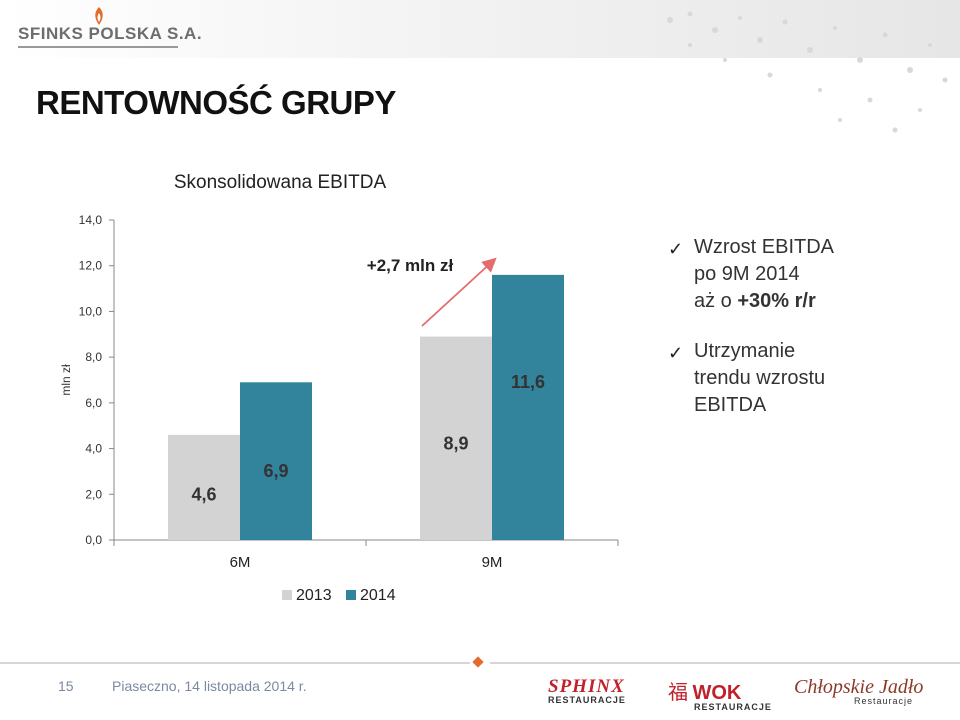 Image resolution: width=960 pixels, height=720 pixels. Describe the element at coordinates (368, 438) in the screenshot. I see `data-labels: 4,6 6,9 8,9 11,6` at that location.